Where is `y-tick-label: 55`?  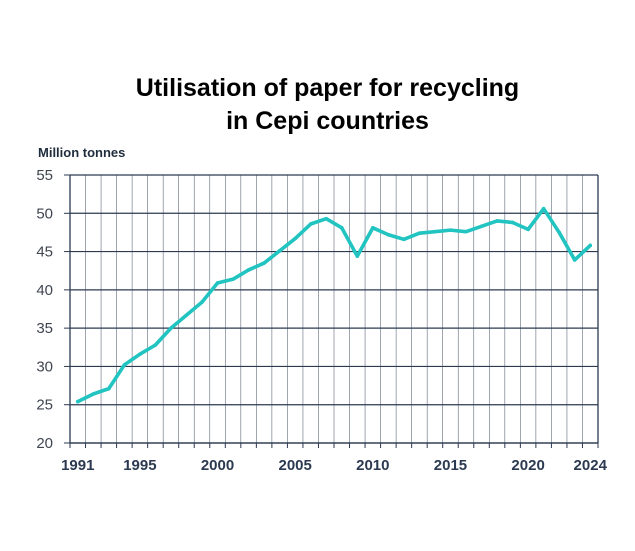 y-tick-label: 55 is located at coordinates (44, 175).